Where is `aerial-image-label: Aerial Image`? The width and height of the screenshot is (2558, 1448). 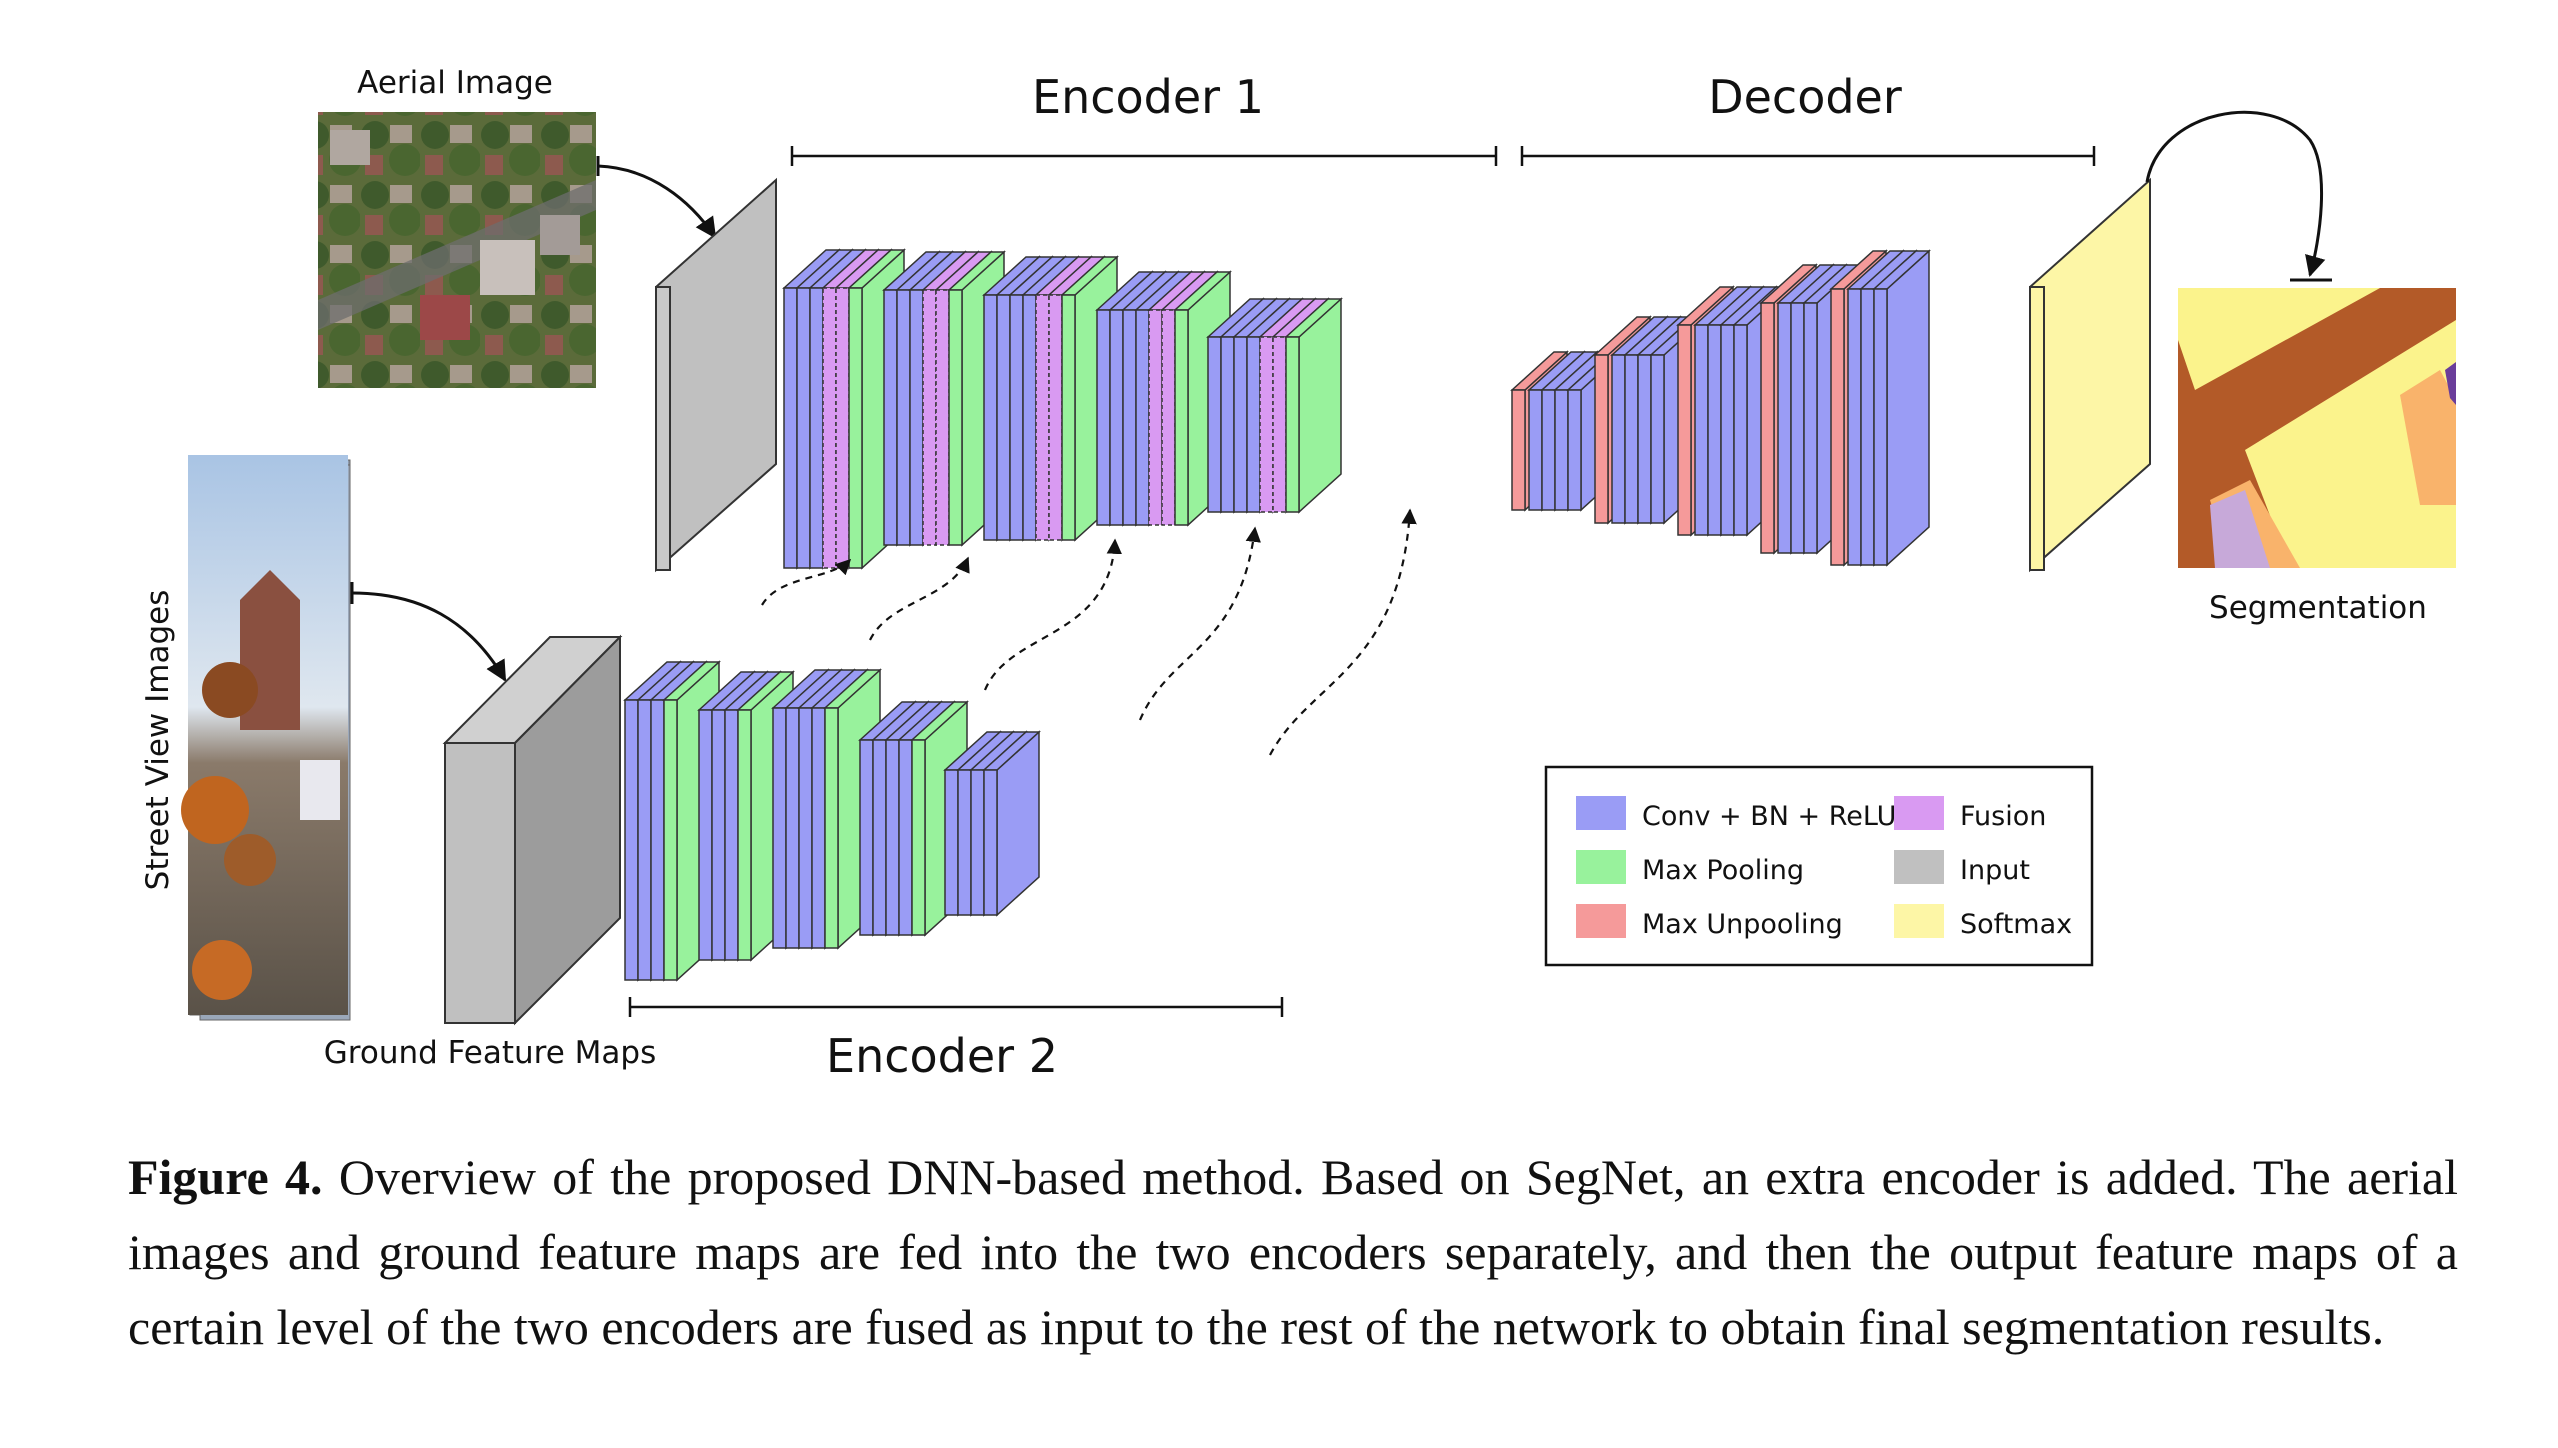
aerial-image-label: Aerial Image is located at coordinates (455, 83).